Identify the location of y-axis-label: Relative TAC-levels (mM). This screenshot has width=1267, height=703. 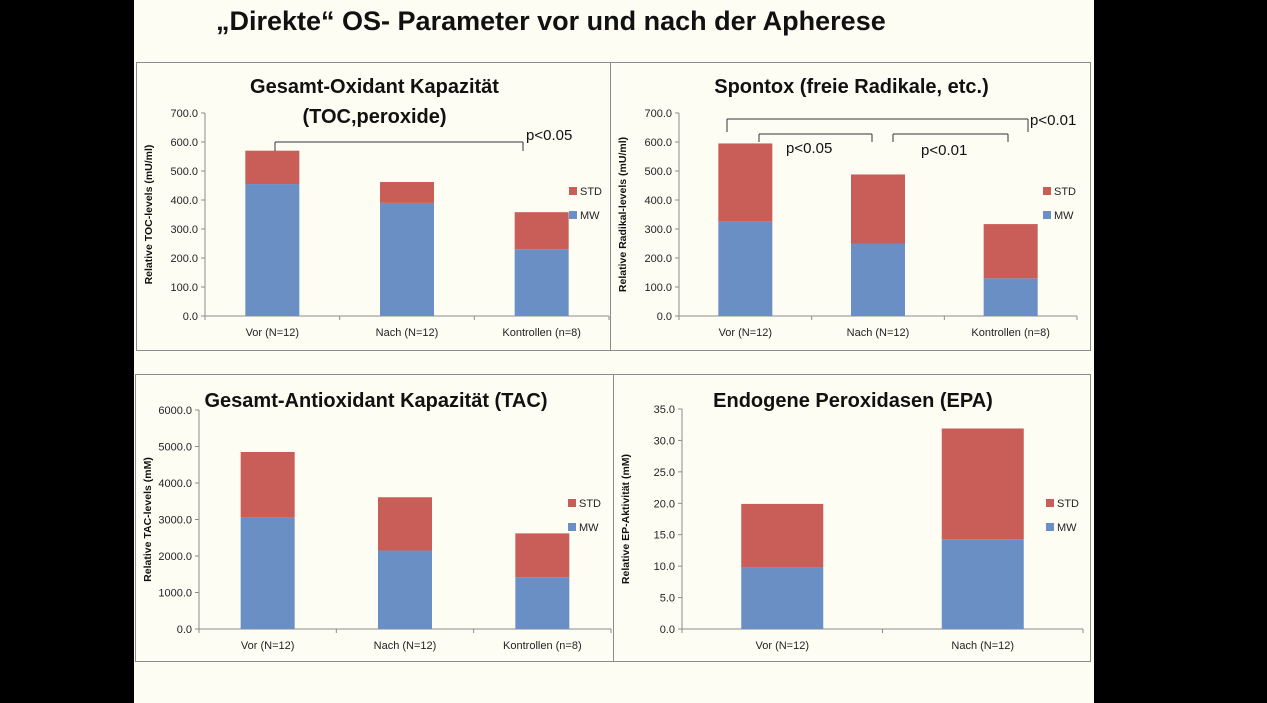
(148, 519).